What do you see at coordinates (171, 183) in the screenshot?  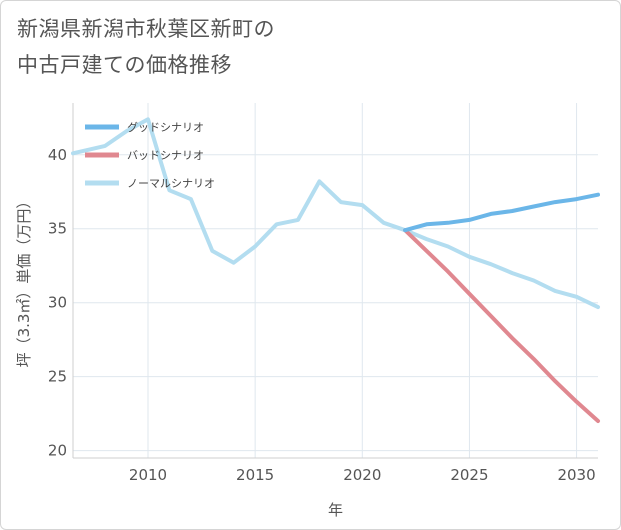 I see `legend-label-2: ノーマルシナリオ` at bounding box center [171, 183].